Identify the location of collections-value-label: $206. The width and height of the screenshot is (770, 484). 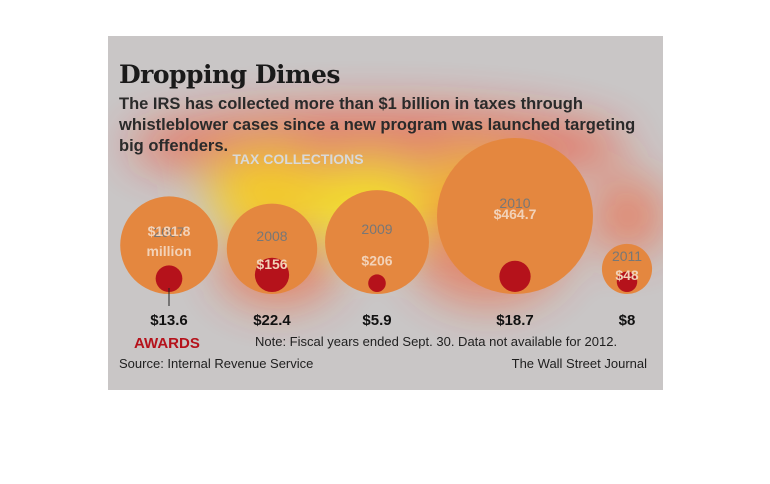
(376, 260).